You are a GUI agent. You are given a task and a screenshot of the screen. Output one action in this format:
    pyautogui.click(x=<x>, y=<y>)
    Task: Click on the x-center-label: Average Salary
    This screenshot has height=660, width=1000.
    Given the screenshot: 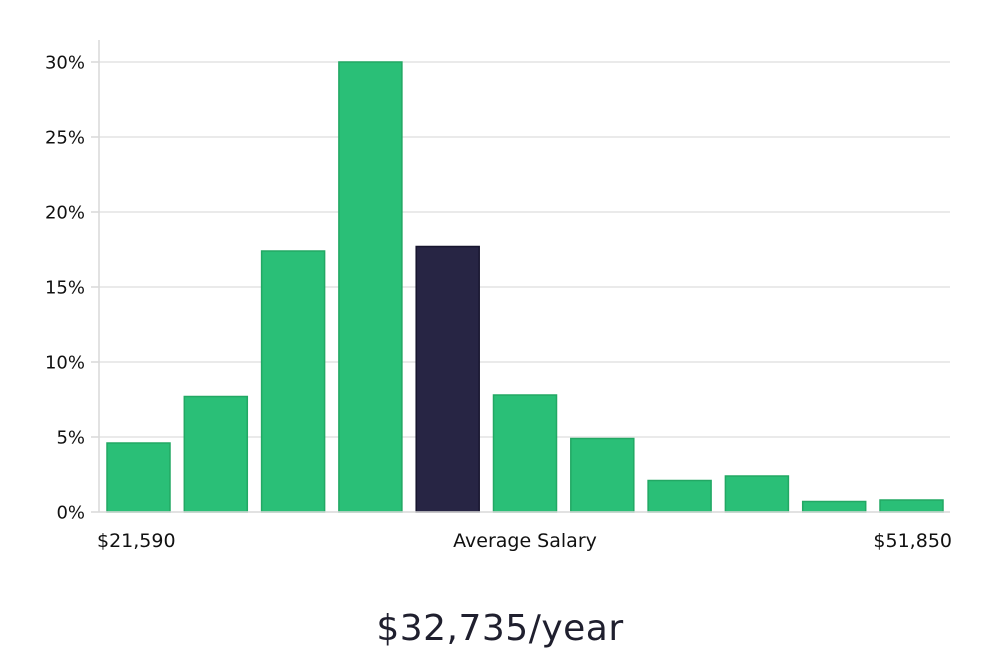 What is the action you would take?
    pyautogui.click(x=525, y=541)
    